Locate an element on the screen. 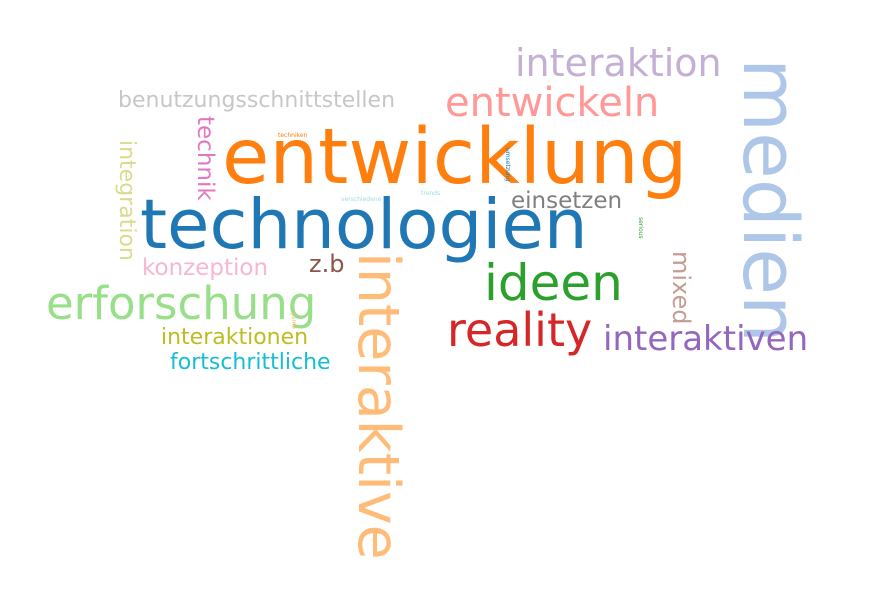 This screenshot has height=594, width=869. word-trends: trends is located at coordinates (431, 193).